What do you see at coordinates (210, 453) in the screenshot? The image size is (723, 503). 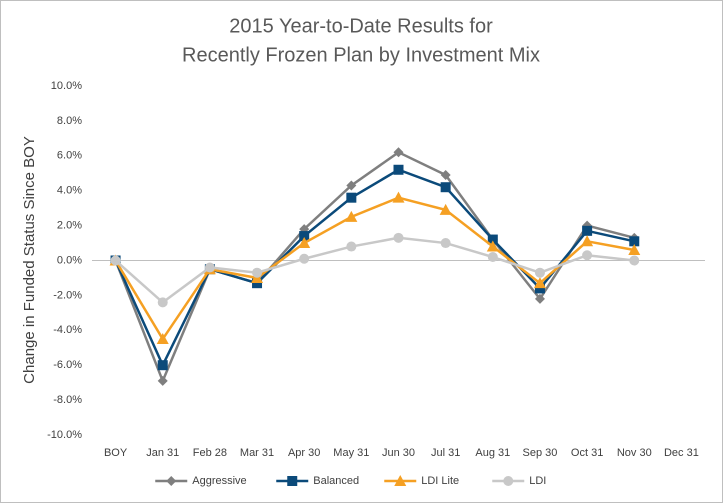 I see `x-tick-label: Feb 28` at bounding box center [210, 453].